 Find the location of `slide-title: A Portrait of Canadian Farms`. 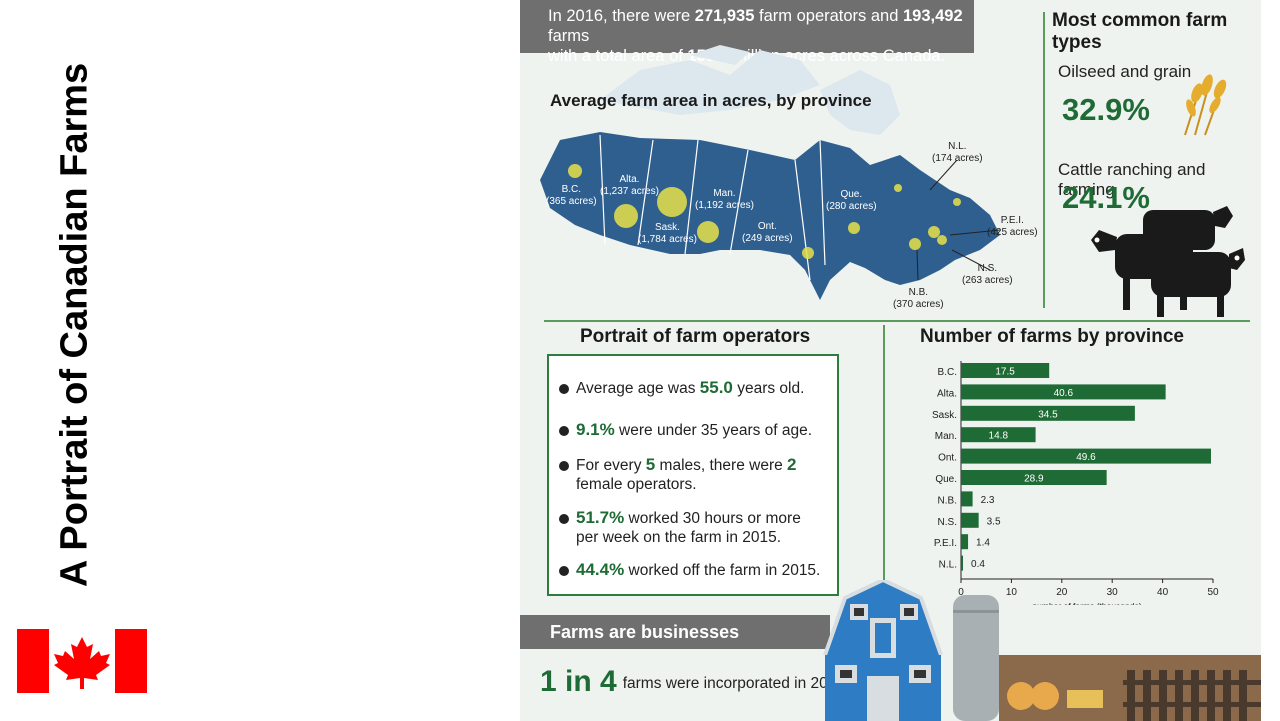

slide-title: A Portrait of Canadian Farms is located at coordinates (74, 325).